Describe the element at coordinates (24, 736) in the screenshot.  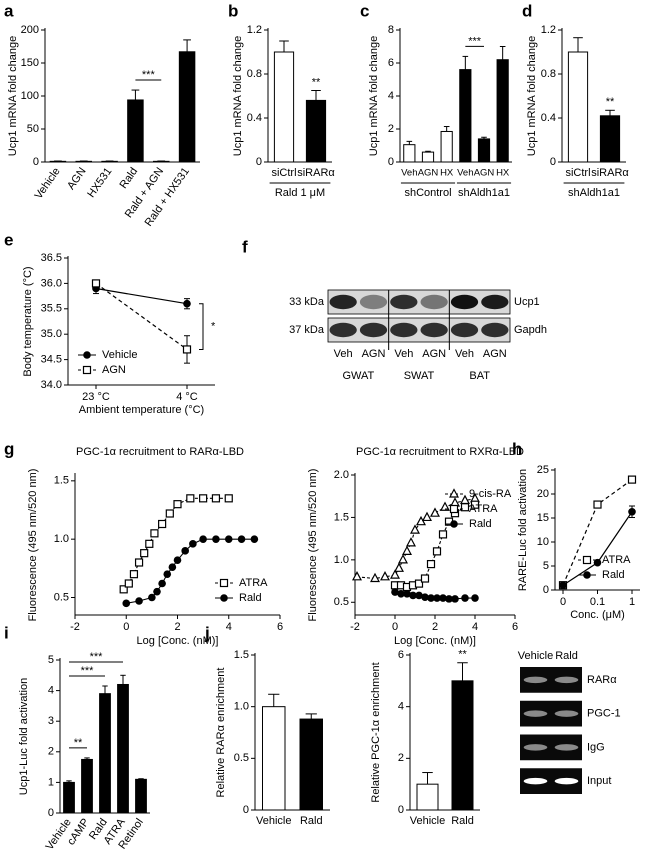
I see `y-axis-label: Ucp1-Luc fold activation` at that location.